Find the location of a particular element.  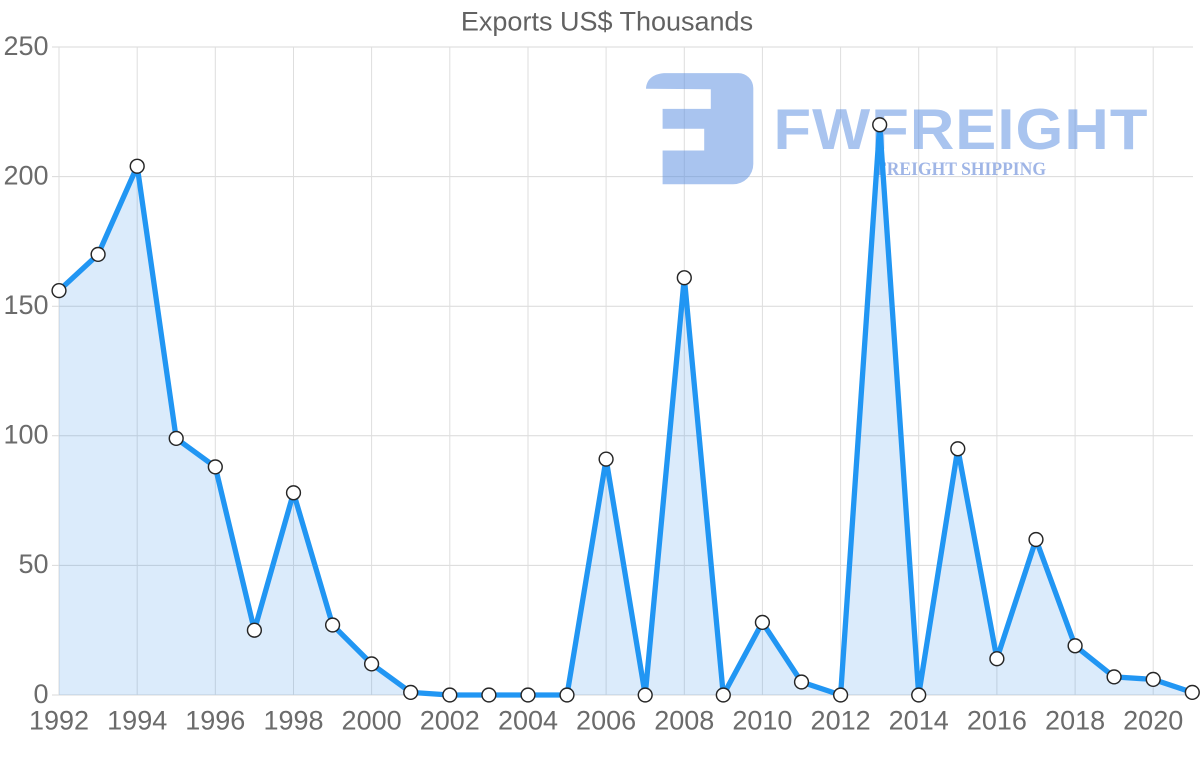

svg-text: 2018 is located at coordinates (1075, 721).